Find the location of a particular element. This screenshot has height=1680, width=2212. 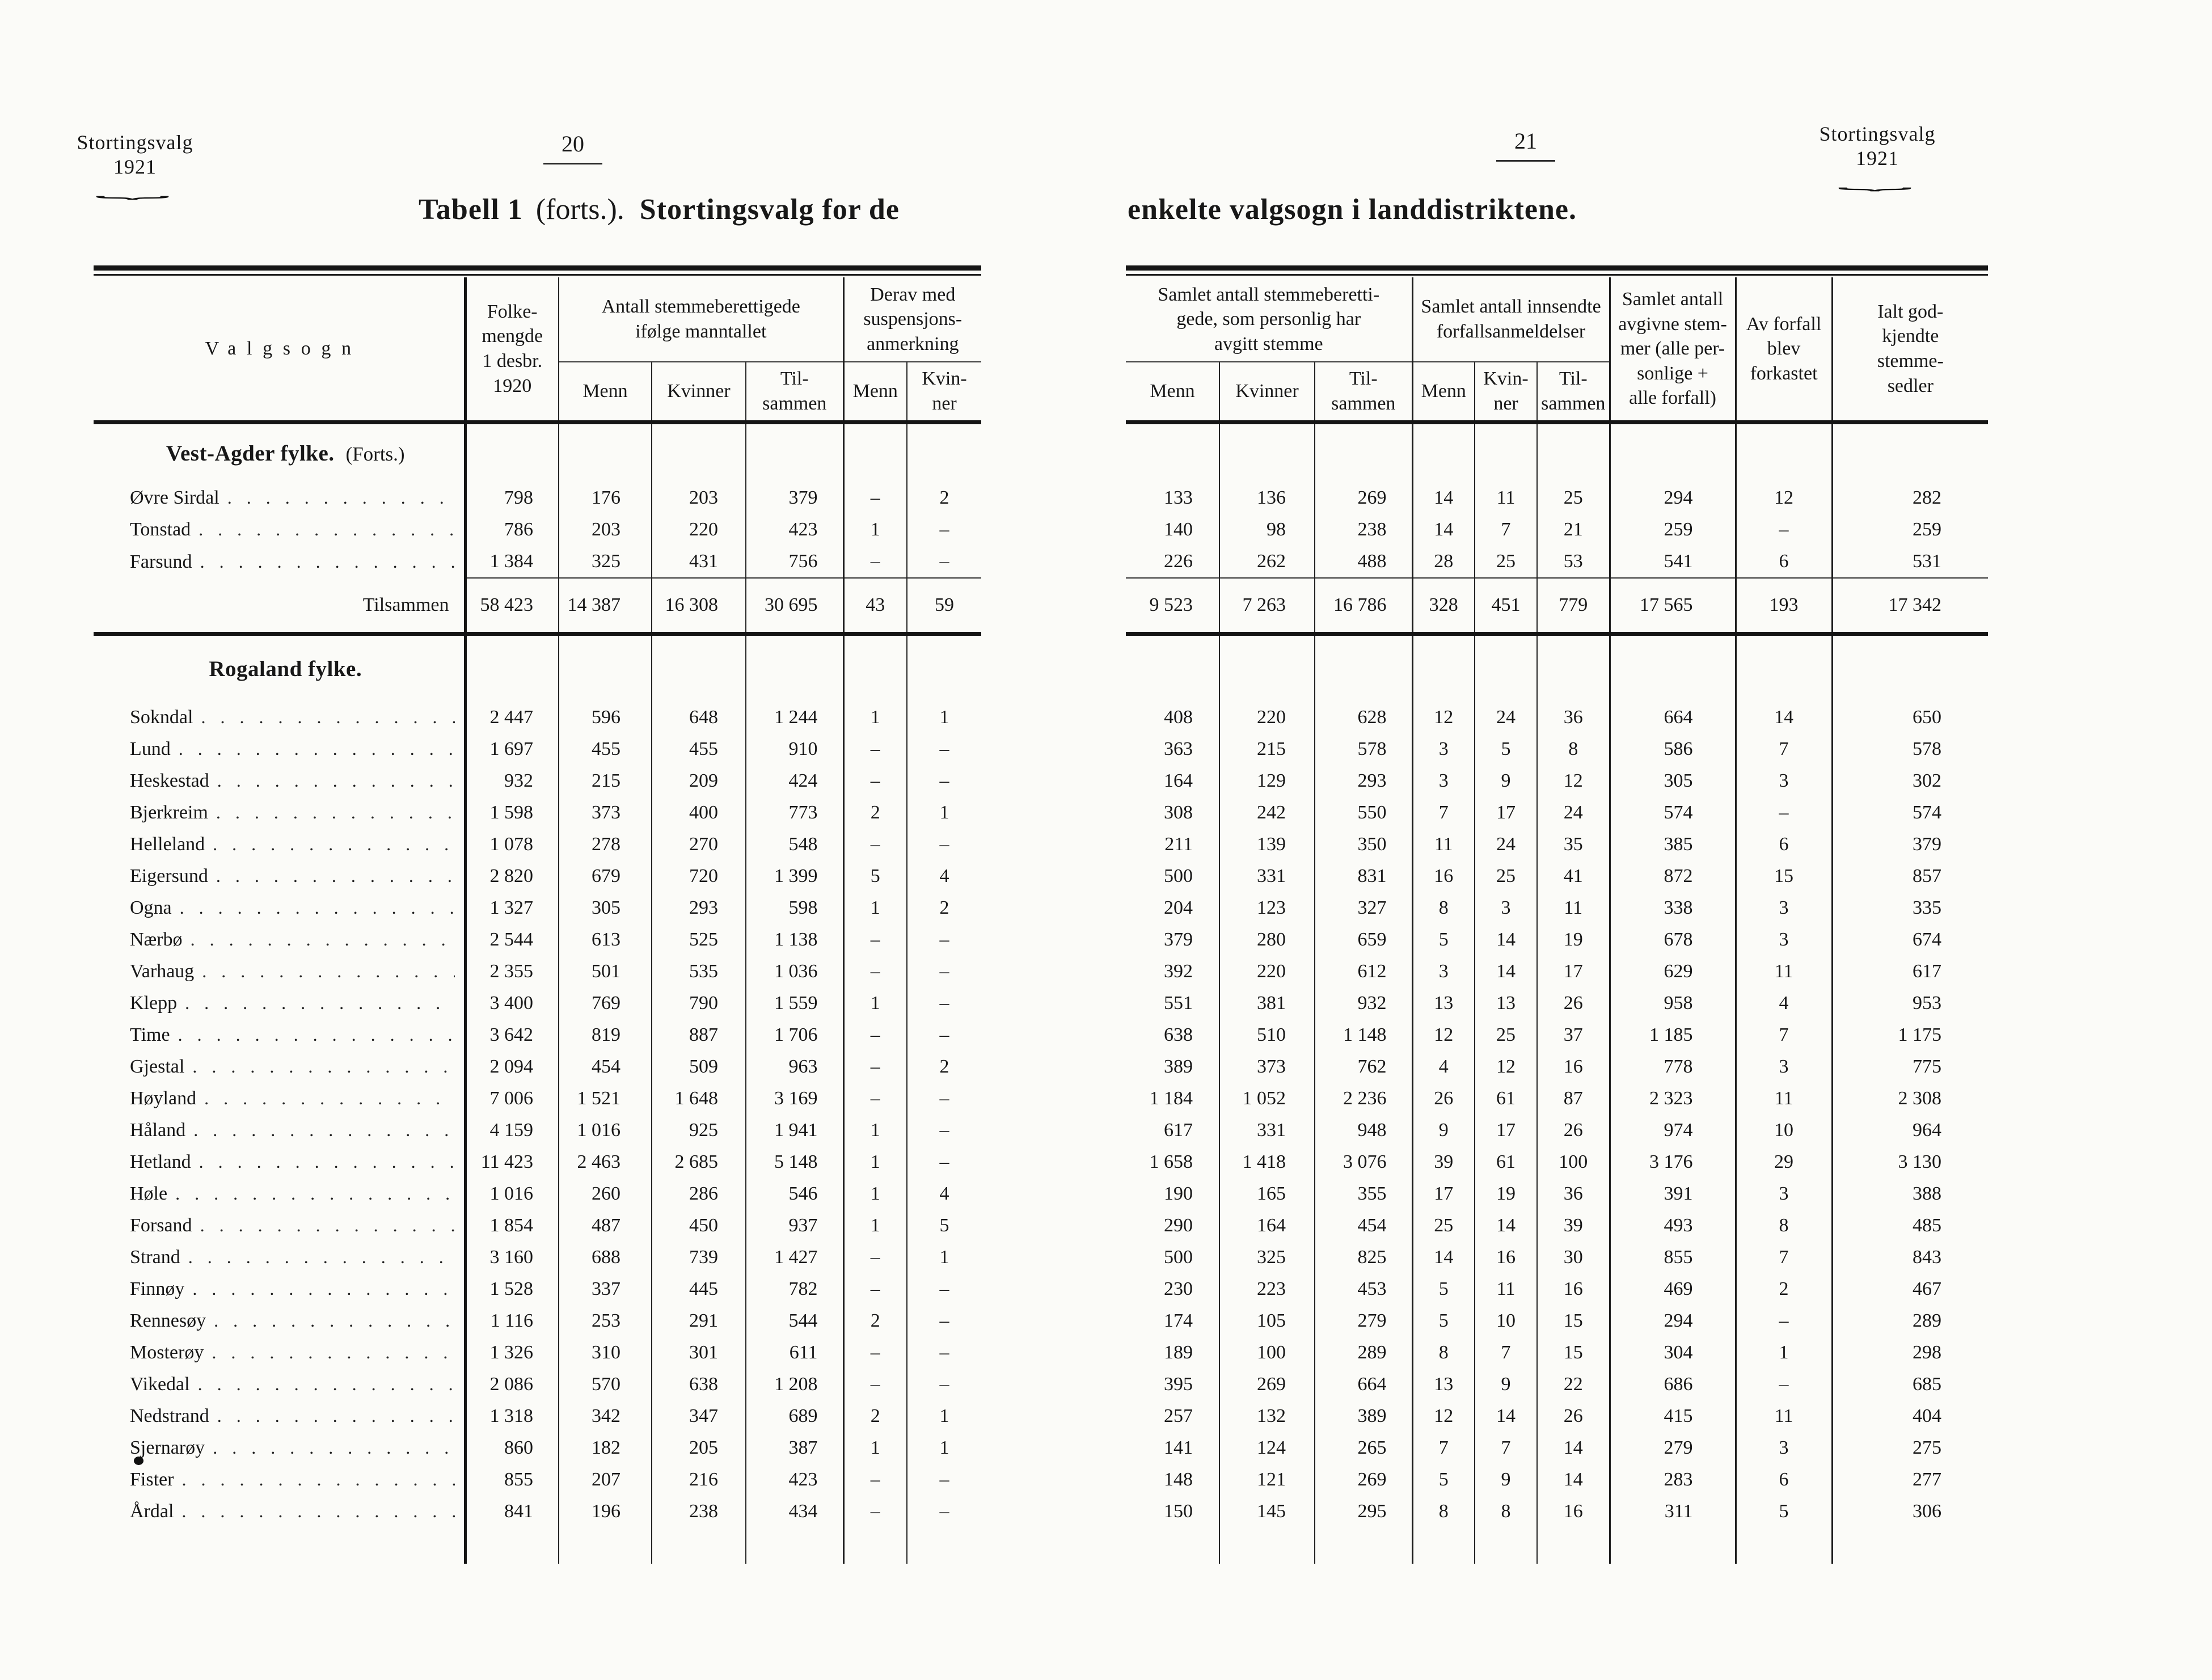

cell-value: 132 is located at coordinates (1267, 1416).